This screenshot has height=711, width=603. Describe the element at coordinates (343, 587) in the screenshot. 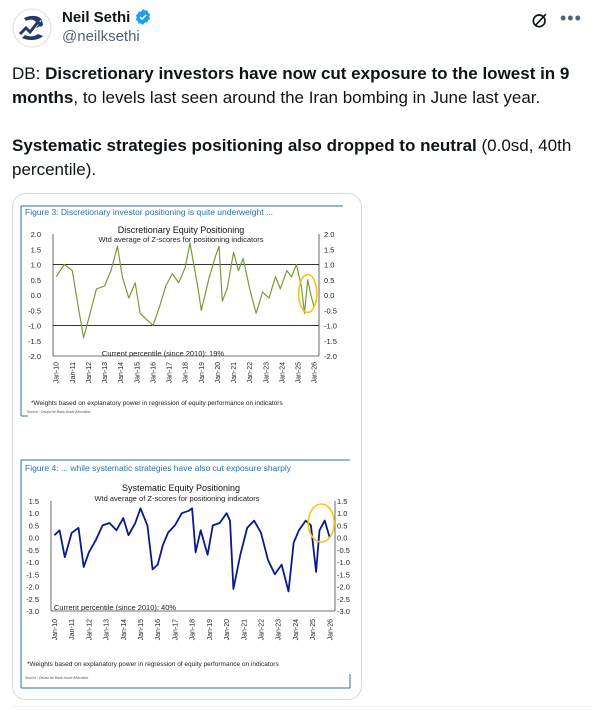

I see `chart-2-y-tick-right: -2.0` at that location.